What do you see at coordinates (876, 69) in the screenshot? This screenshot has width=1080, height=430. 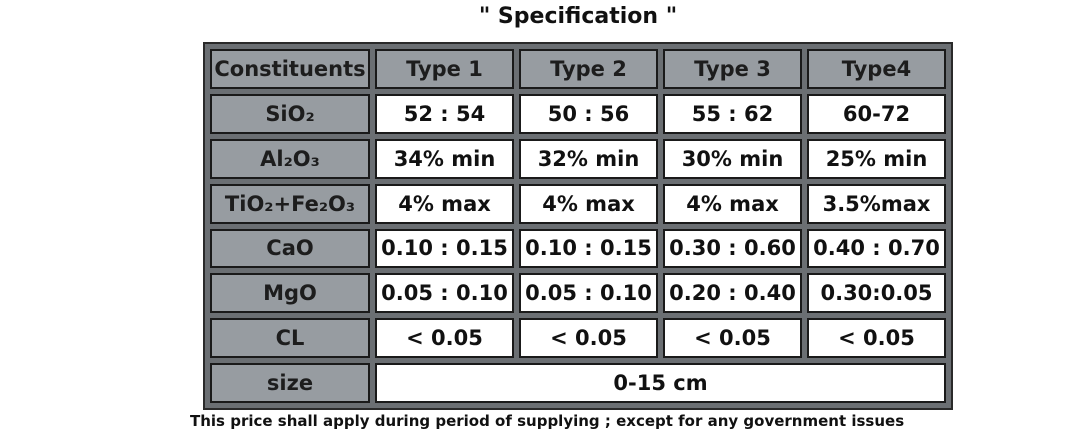 I see `header-cell: Type4` at bounding box center [876, 69].